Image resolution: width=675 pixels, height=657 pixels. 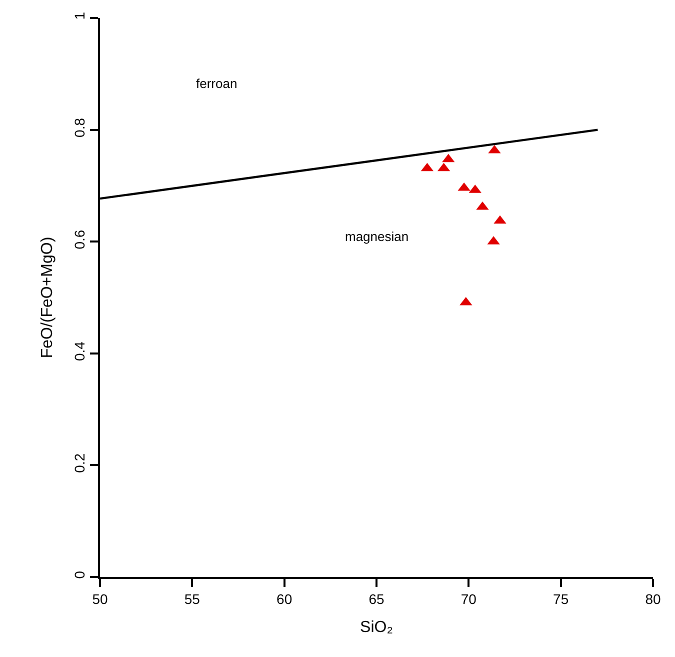 I want to click on y-tick-label: 0, so click(x=79, y=574).